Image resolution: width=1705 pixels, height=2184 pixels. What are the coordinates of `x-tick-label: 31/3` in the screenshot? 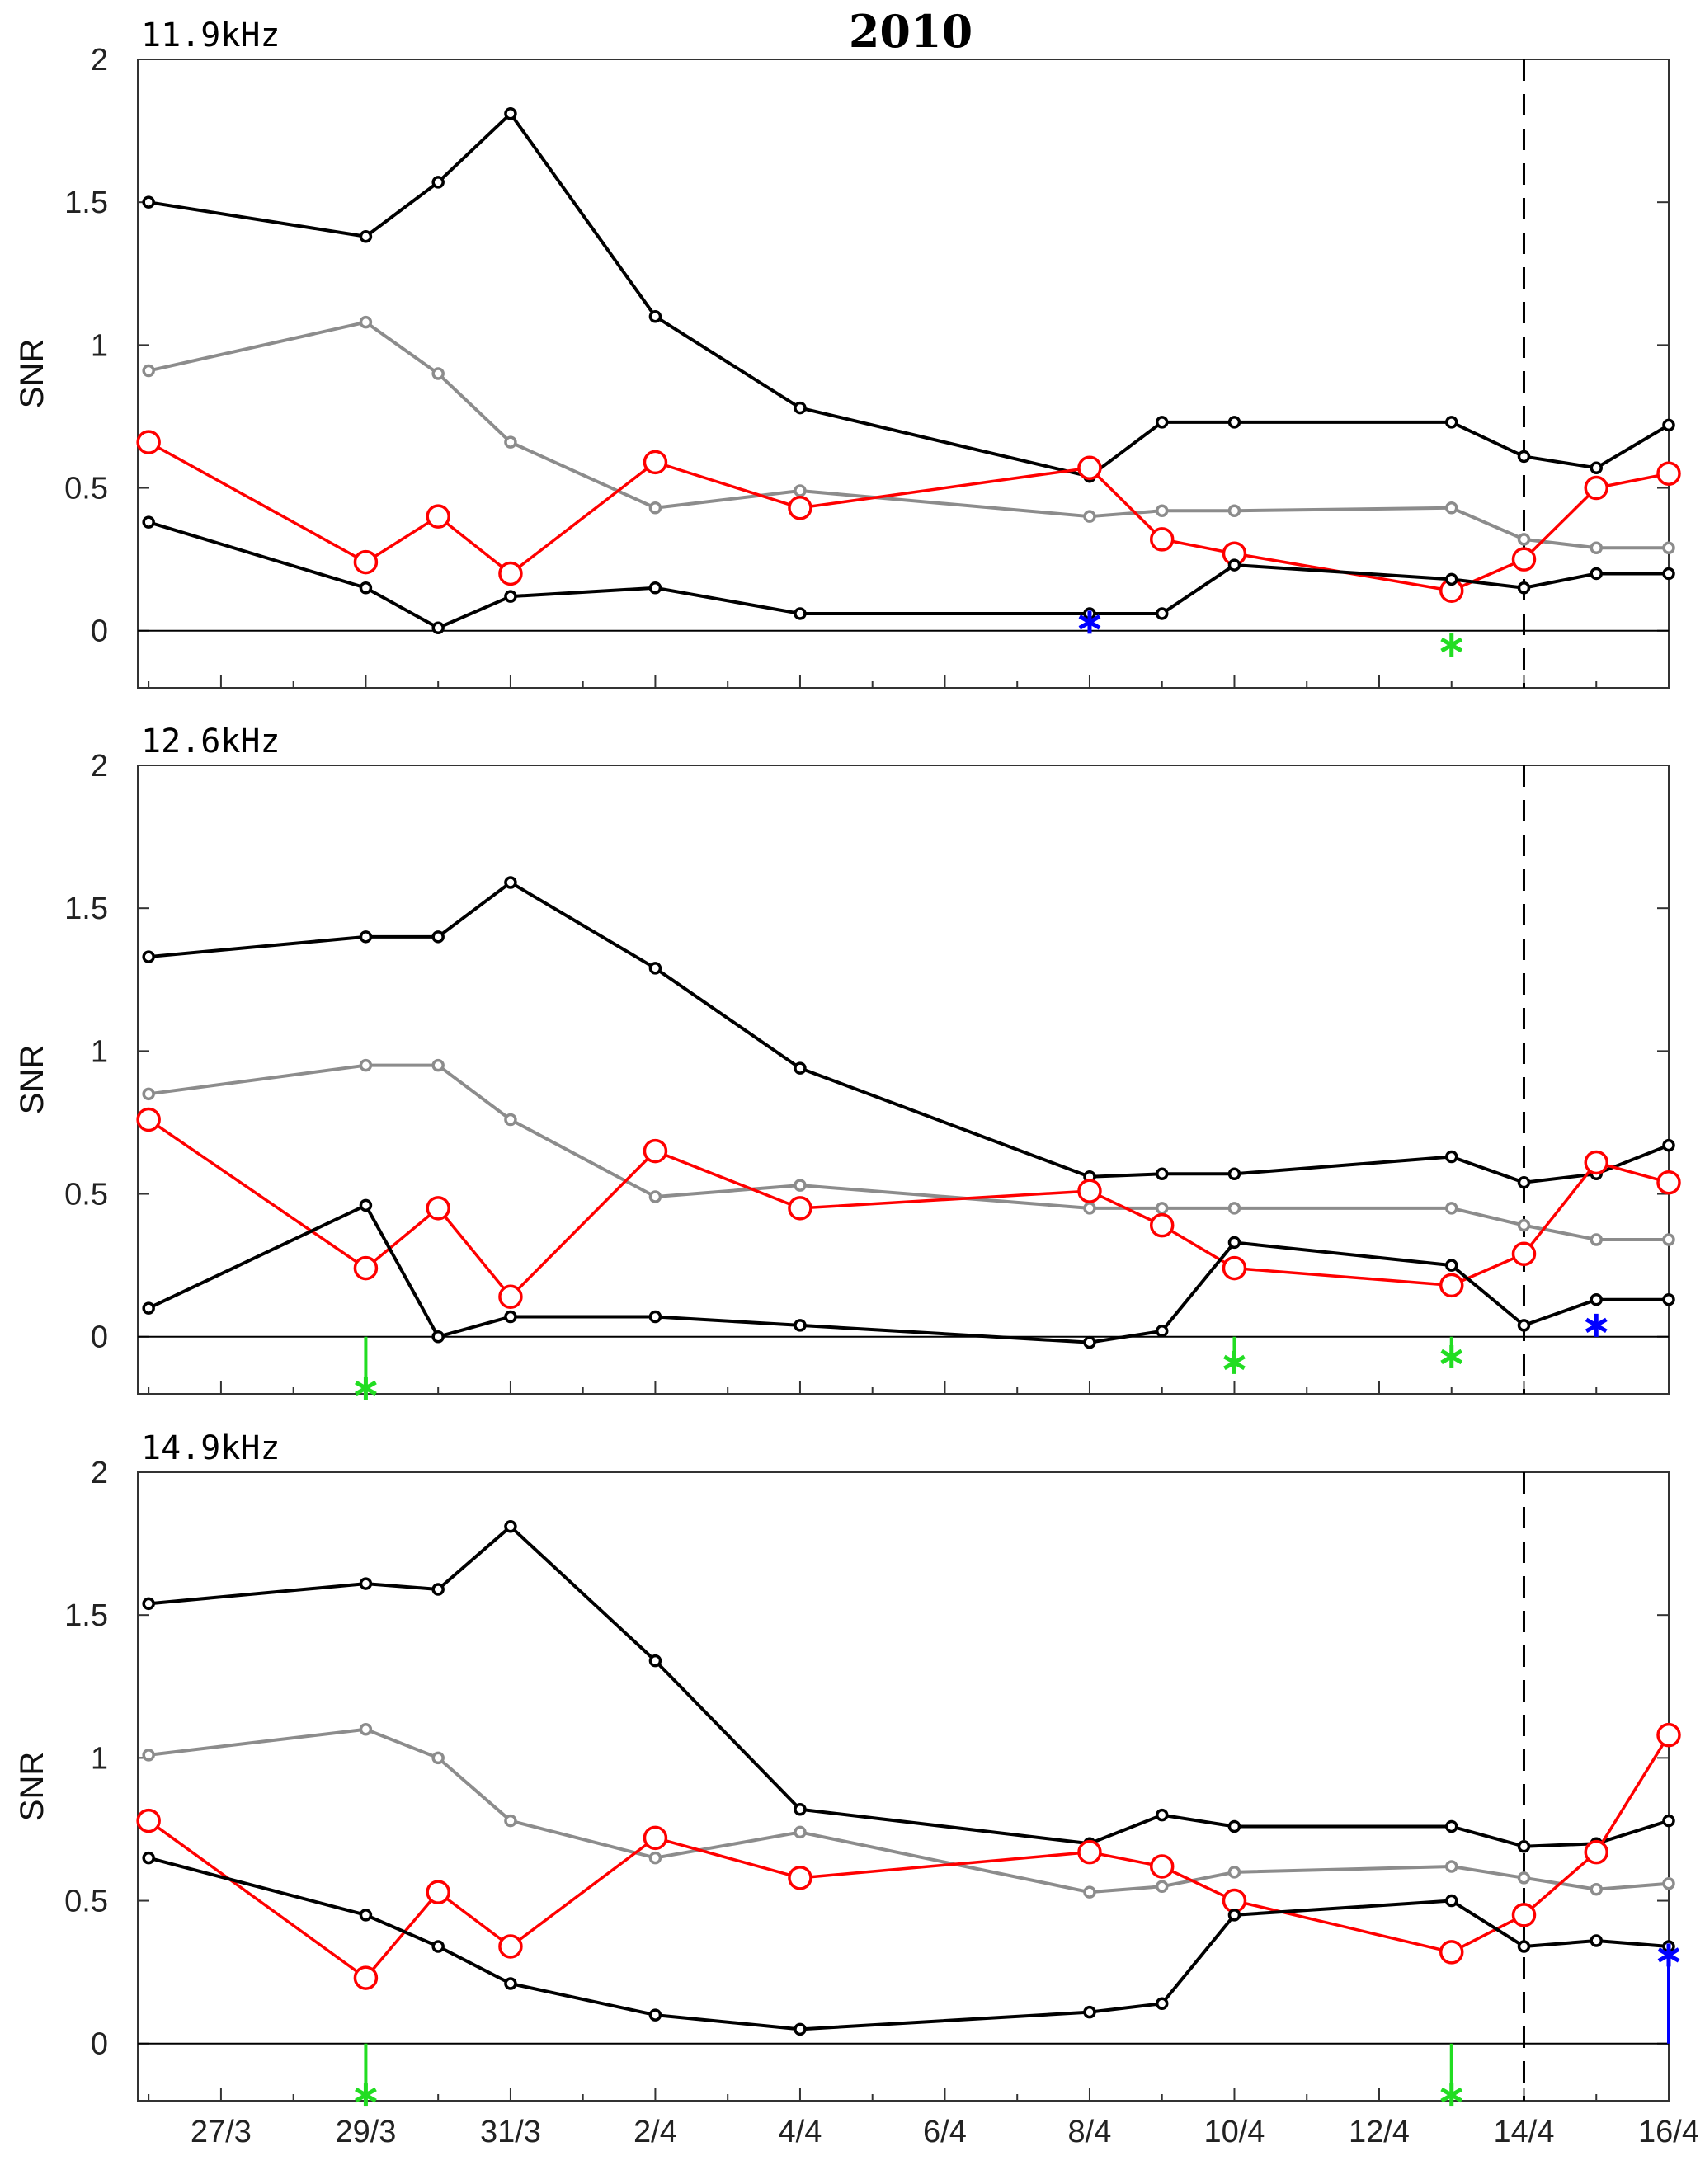 It's located at (510, 2132).